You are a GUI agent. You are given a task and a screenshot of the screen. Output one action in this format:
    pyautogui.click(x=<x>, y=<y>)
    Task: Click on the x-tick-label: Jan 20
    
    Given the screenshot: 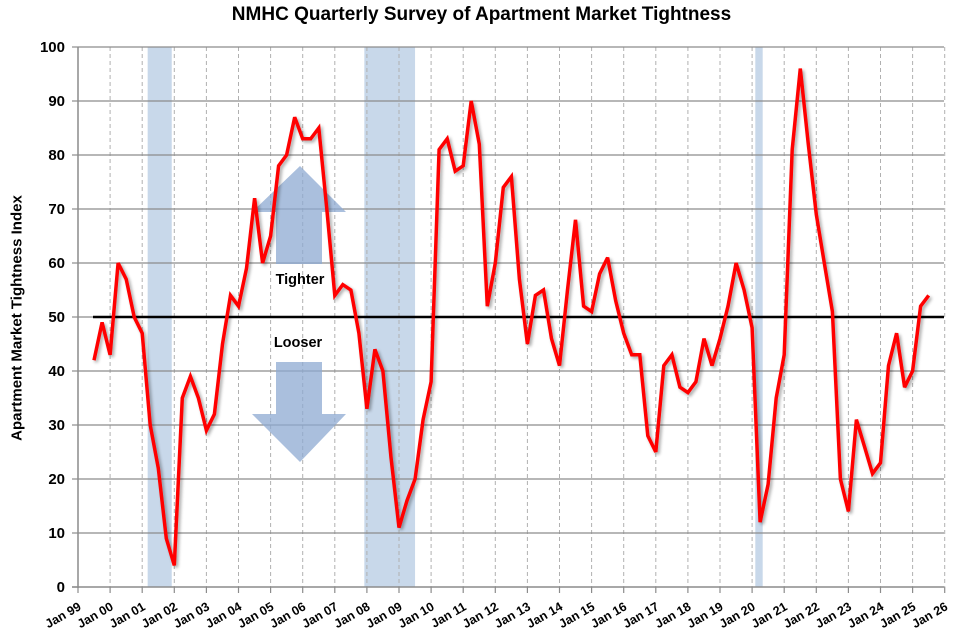 What is the action you would take?
    pyautogui.click(x=737, y=614)
    